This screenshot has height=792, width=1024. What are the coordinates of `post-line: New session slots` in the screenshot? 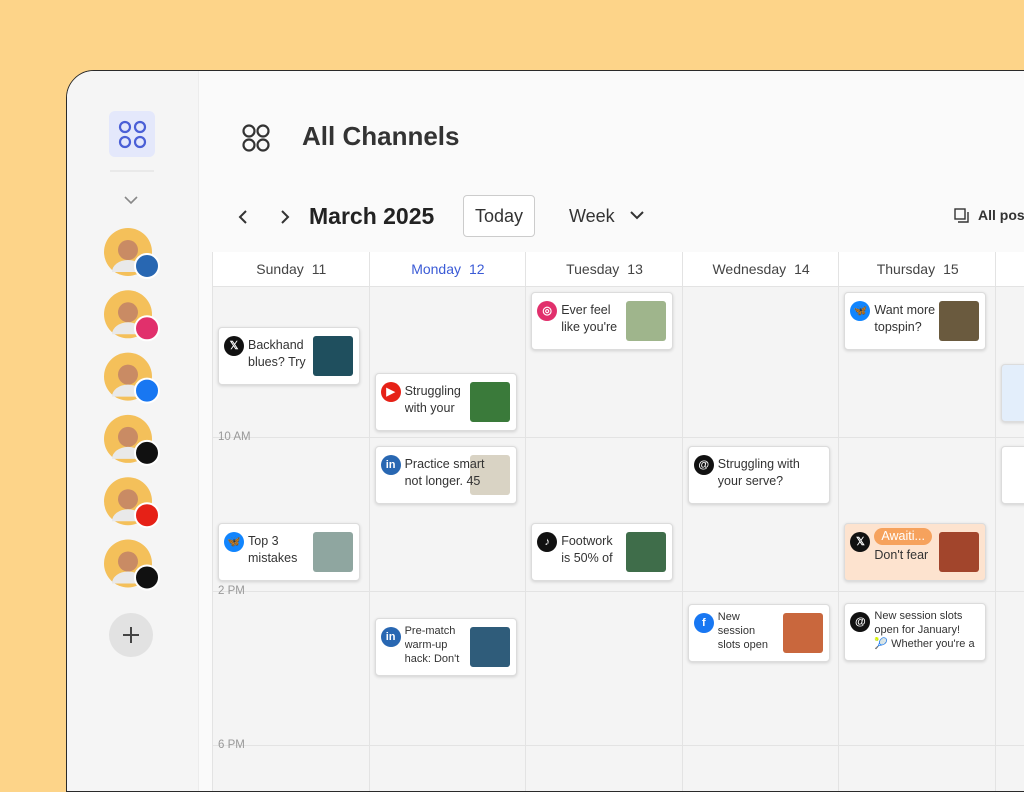 It's located at (918, 616).